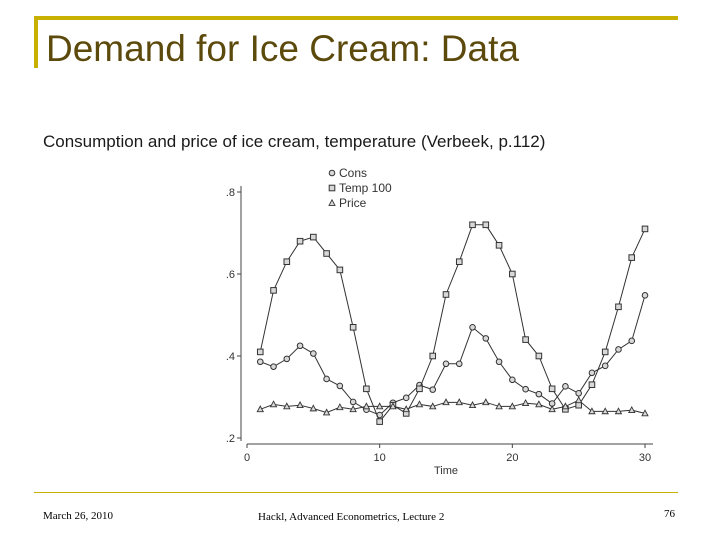 This screenshot has width=720, height=540. Describe the element at coordinates (380, 458) in the screenshot. I see `x-tick-label: 10` at that location.